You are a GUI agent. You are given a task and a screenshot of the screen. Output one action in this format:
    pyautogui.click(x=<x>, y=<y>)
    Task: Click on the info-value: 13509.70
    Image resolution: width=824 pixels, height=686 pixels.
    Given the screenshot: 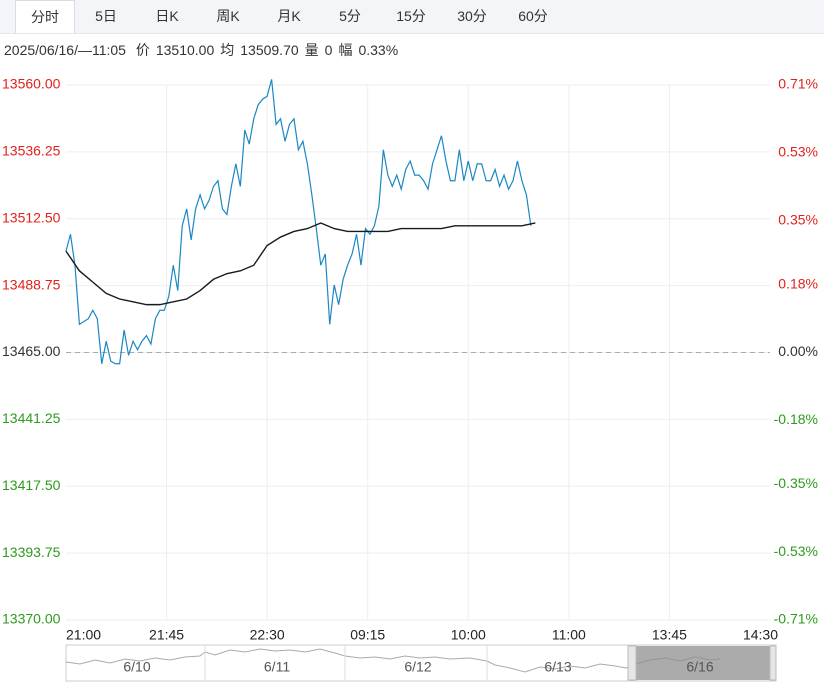 What is the action you would take?
    pyautogui.click(x=269, y=50)
    